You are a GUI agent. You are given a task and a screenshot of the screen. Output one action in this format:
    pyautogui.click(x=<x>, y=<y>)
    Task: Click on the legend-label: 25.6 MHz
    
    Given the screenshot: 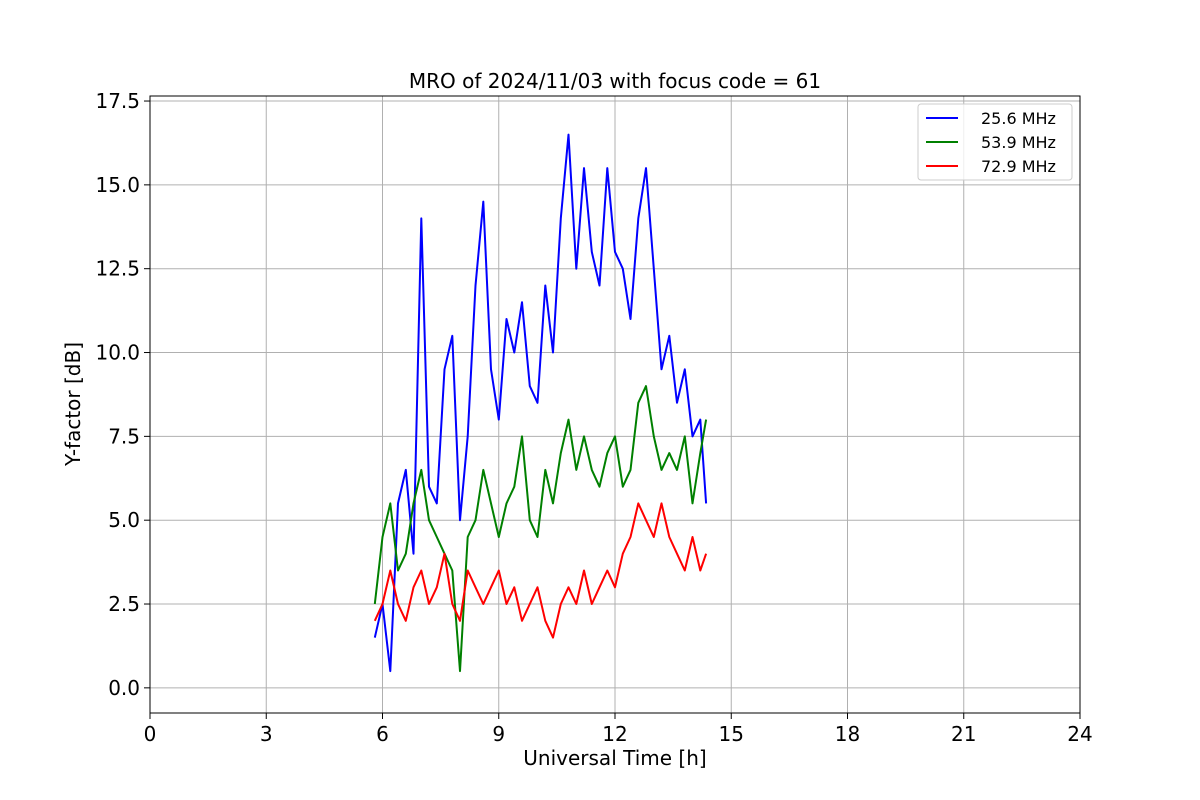 What is the action you would take?
    pyautogui.click(x=1018, y=118)
    